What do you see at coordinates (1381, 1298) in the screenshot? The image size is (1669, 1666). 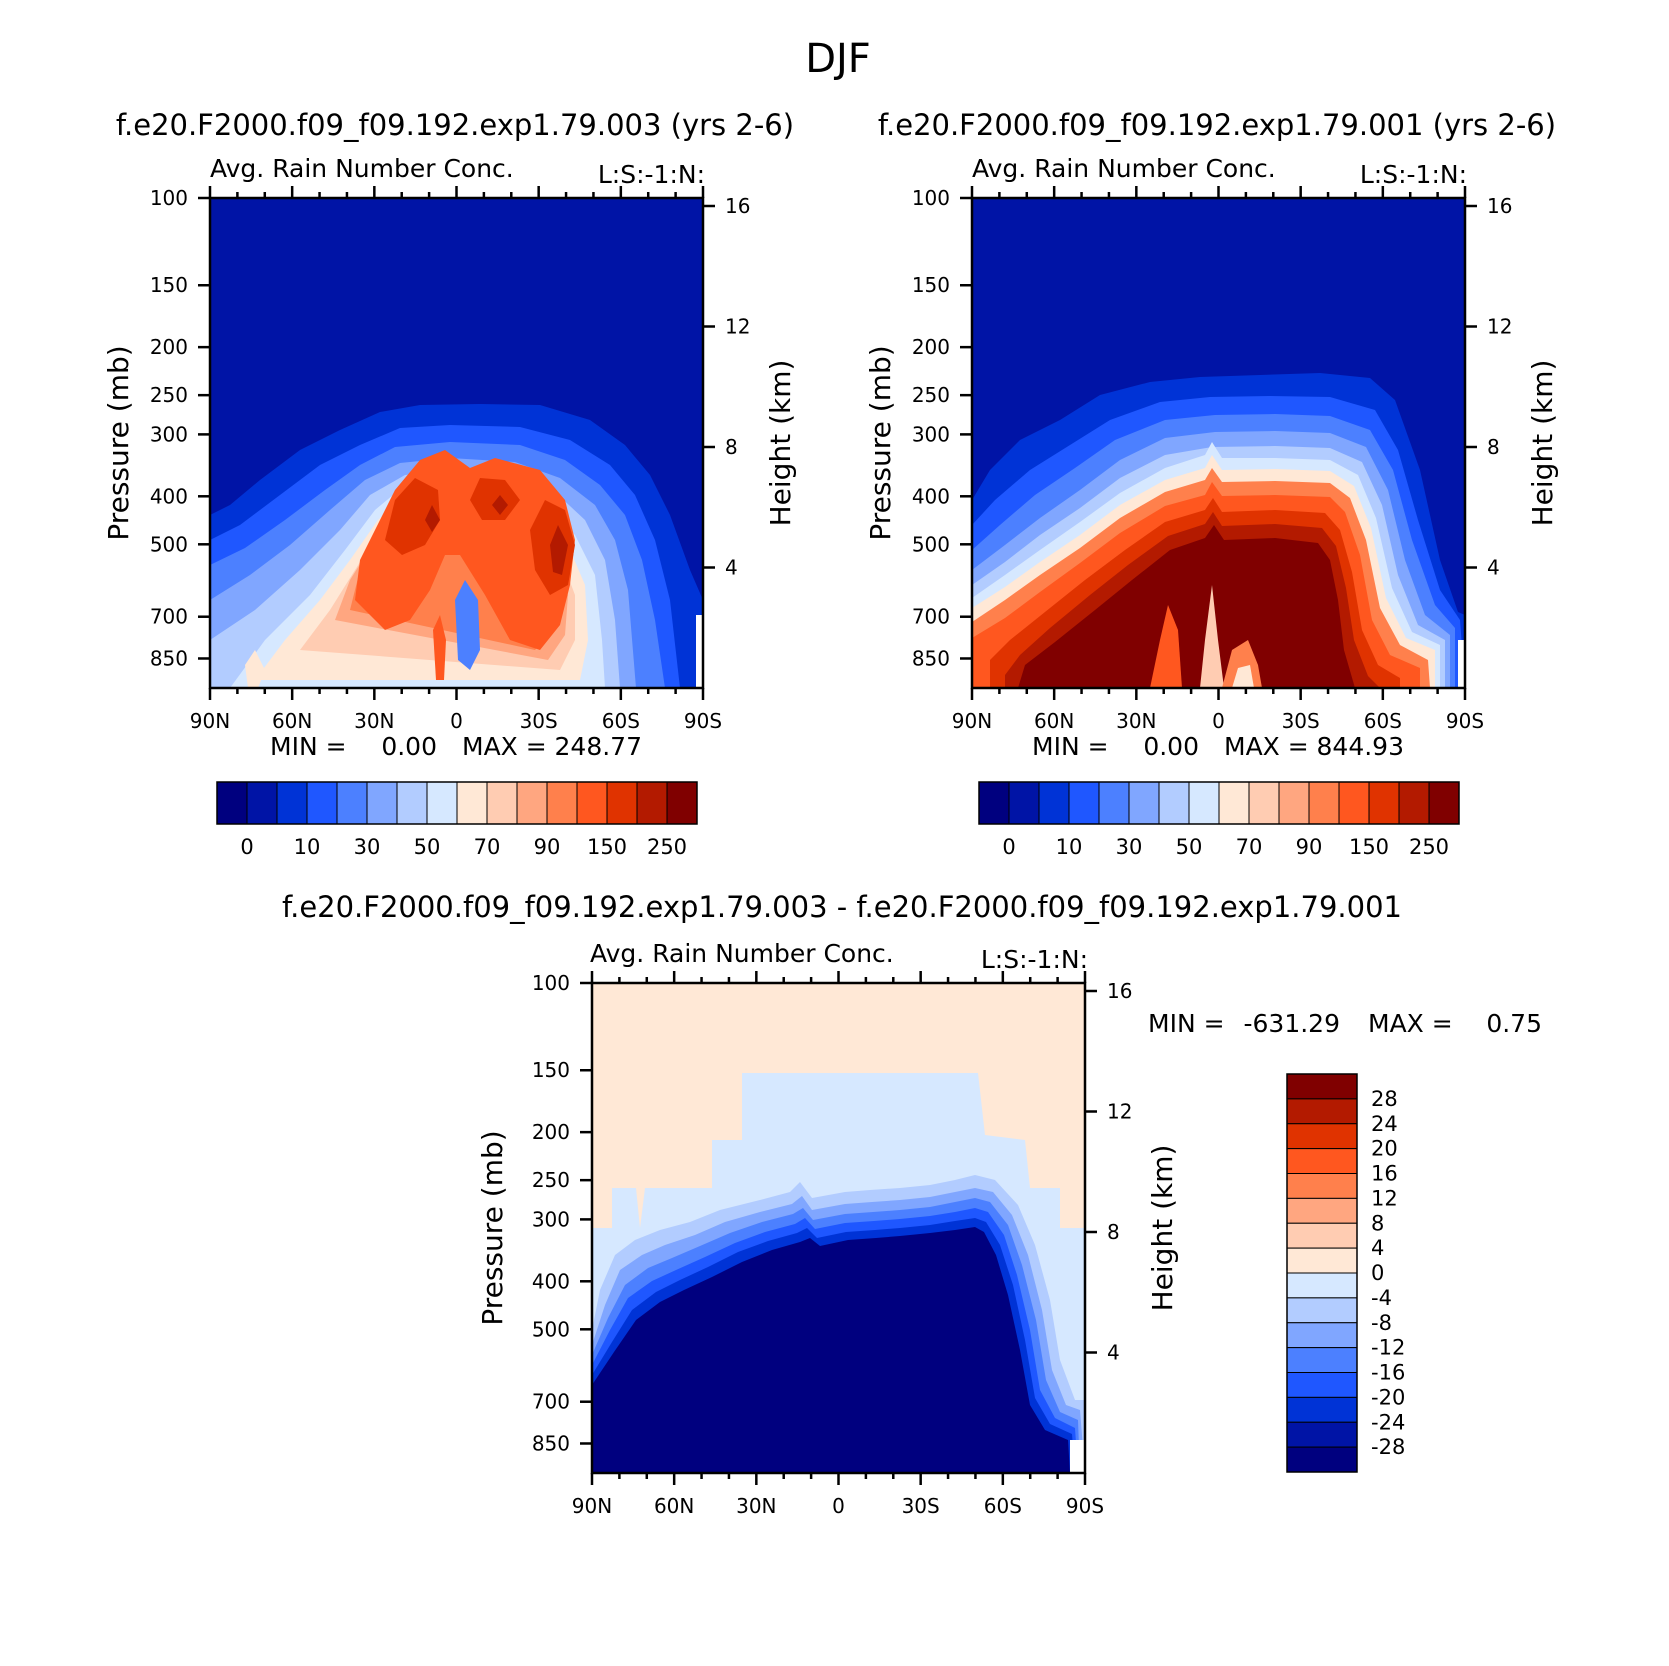 I see `colorbar-label: -4` at bounding box center [1381, 1298].